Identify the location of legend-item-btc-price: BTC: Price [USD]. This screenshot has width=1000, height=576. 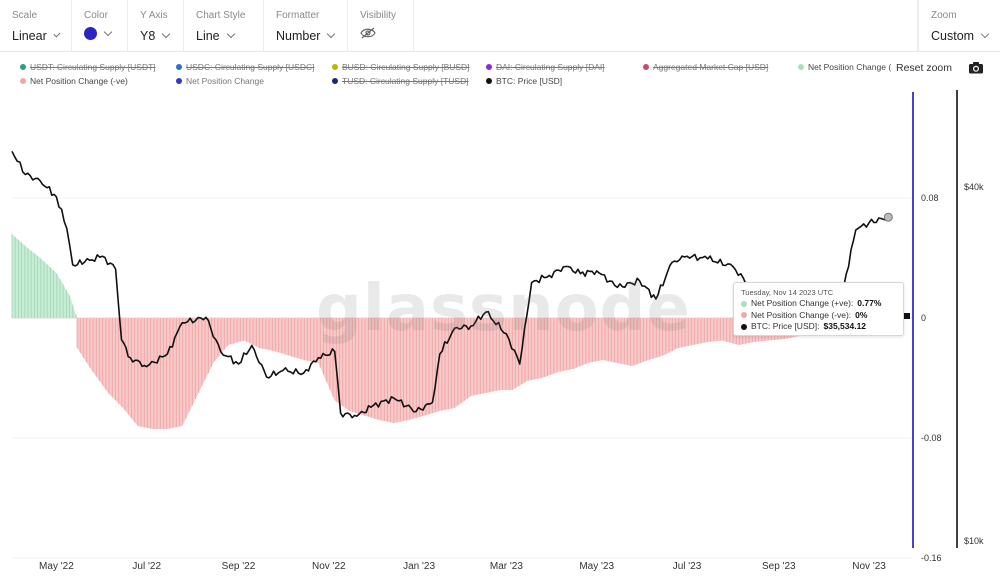
(524, 81).